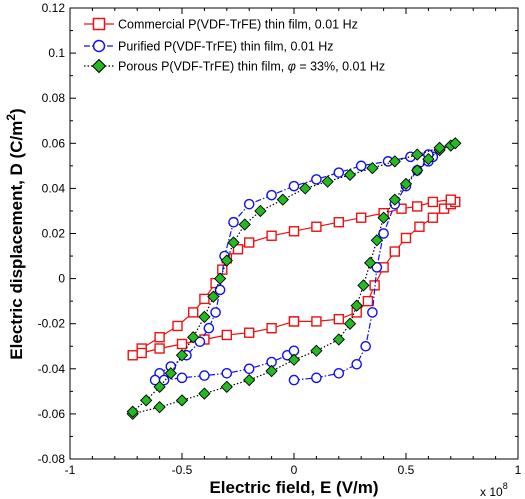 The height and width of the screenshot is (499, 525). Describe the element at coordinates (56, 53) in the screenshot. I see `y-tick-label: 0.1` at that location.